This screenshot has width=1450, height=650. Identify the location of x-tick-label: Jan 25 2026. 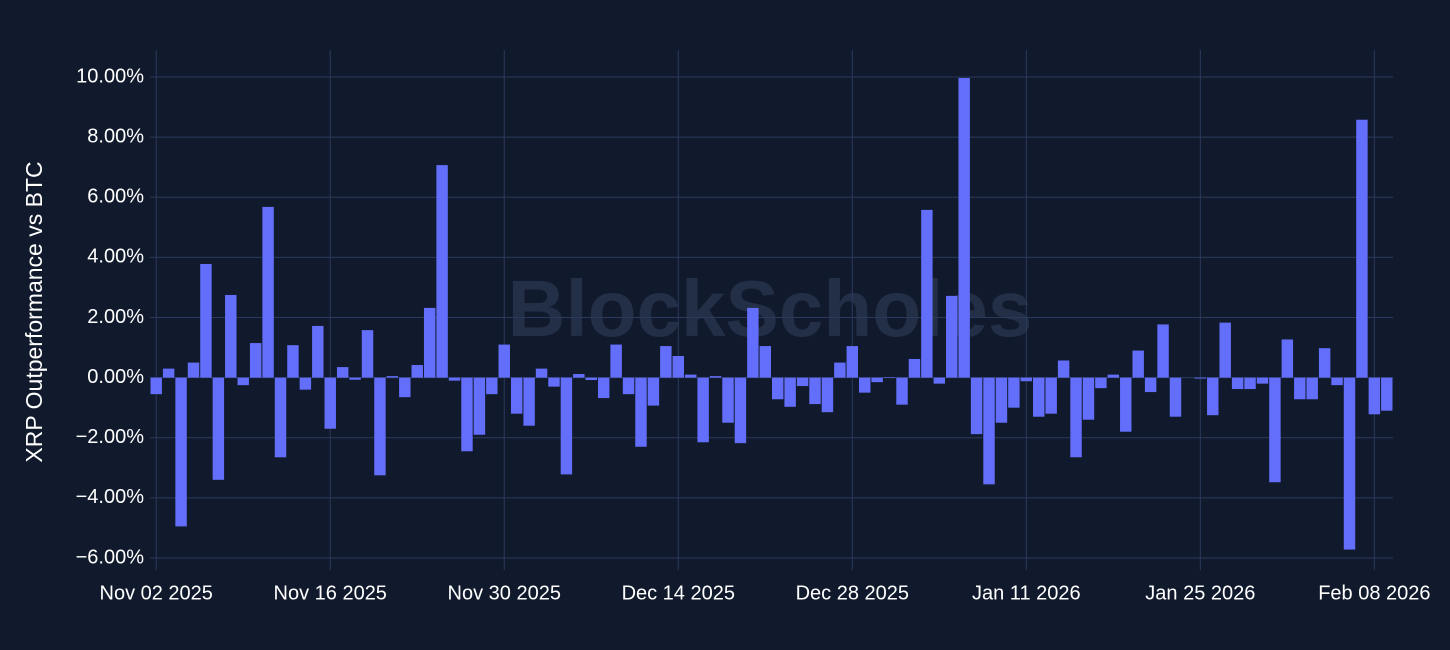
(1200, 593).